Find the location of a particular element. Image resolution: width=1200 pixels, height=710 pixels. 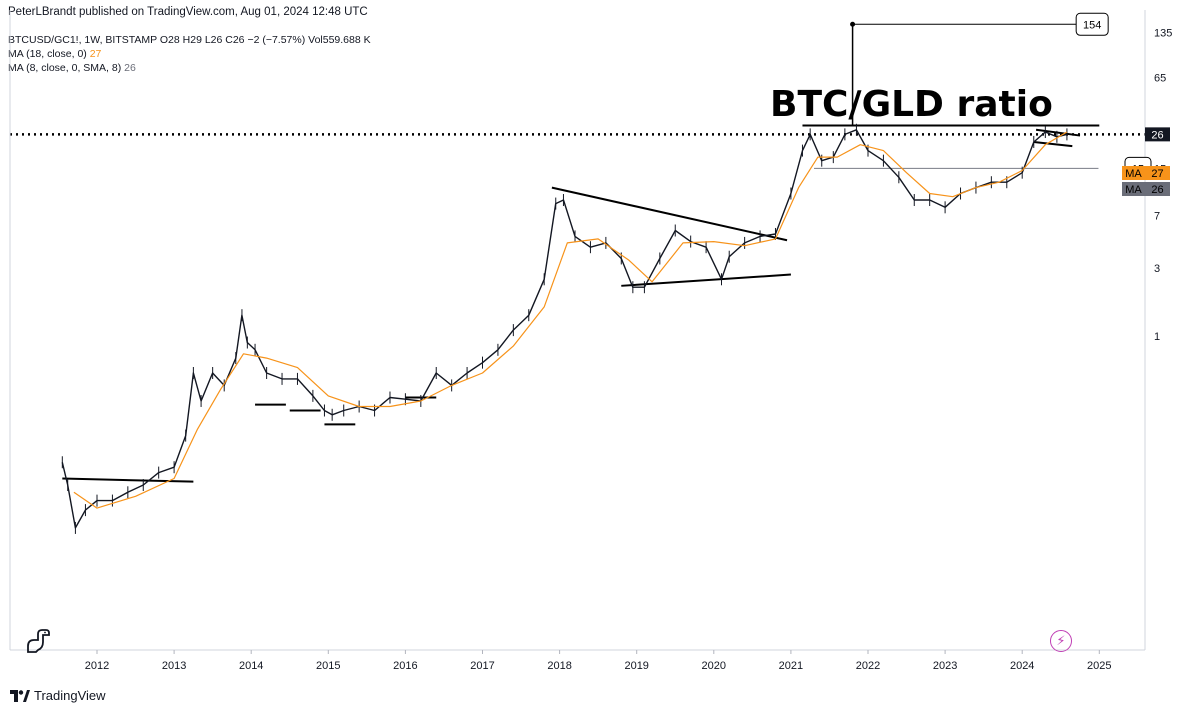

ma18-tag-name: MA is located at coordinates (1133, 174).